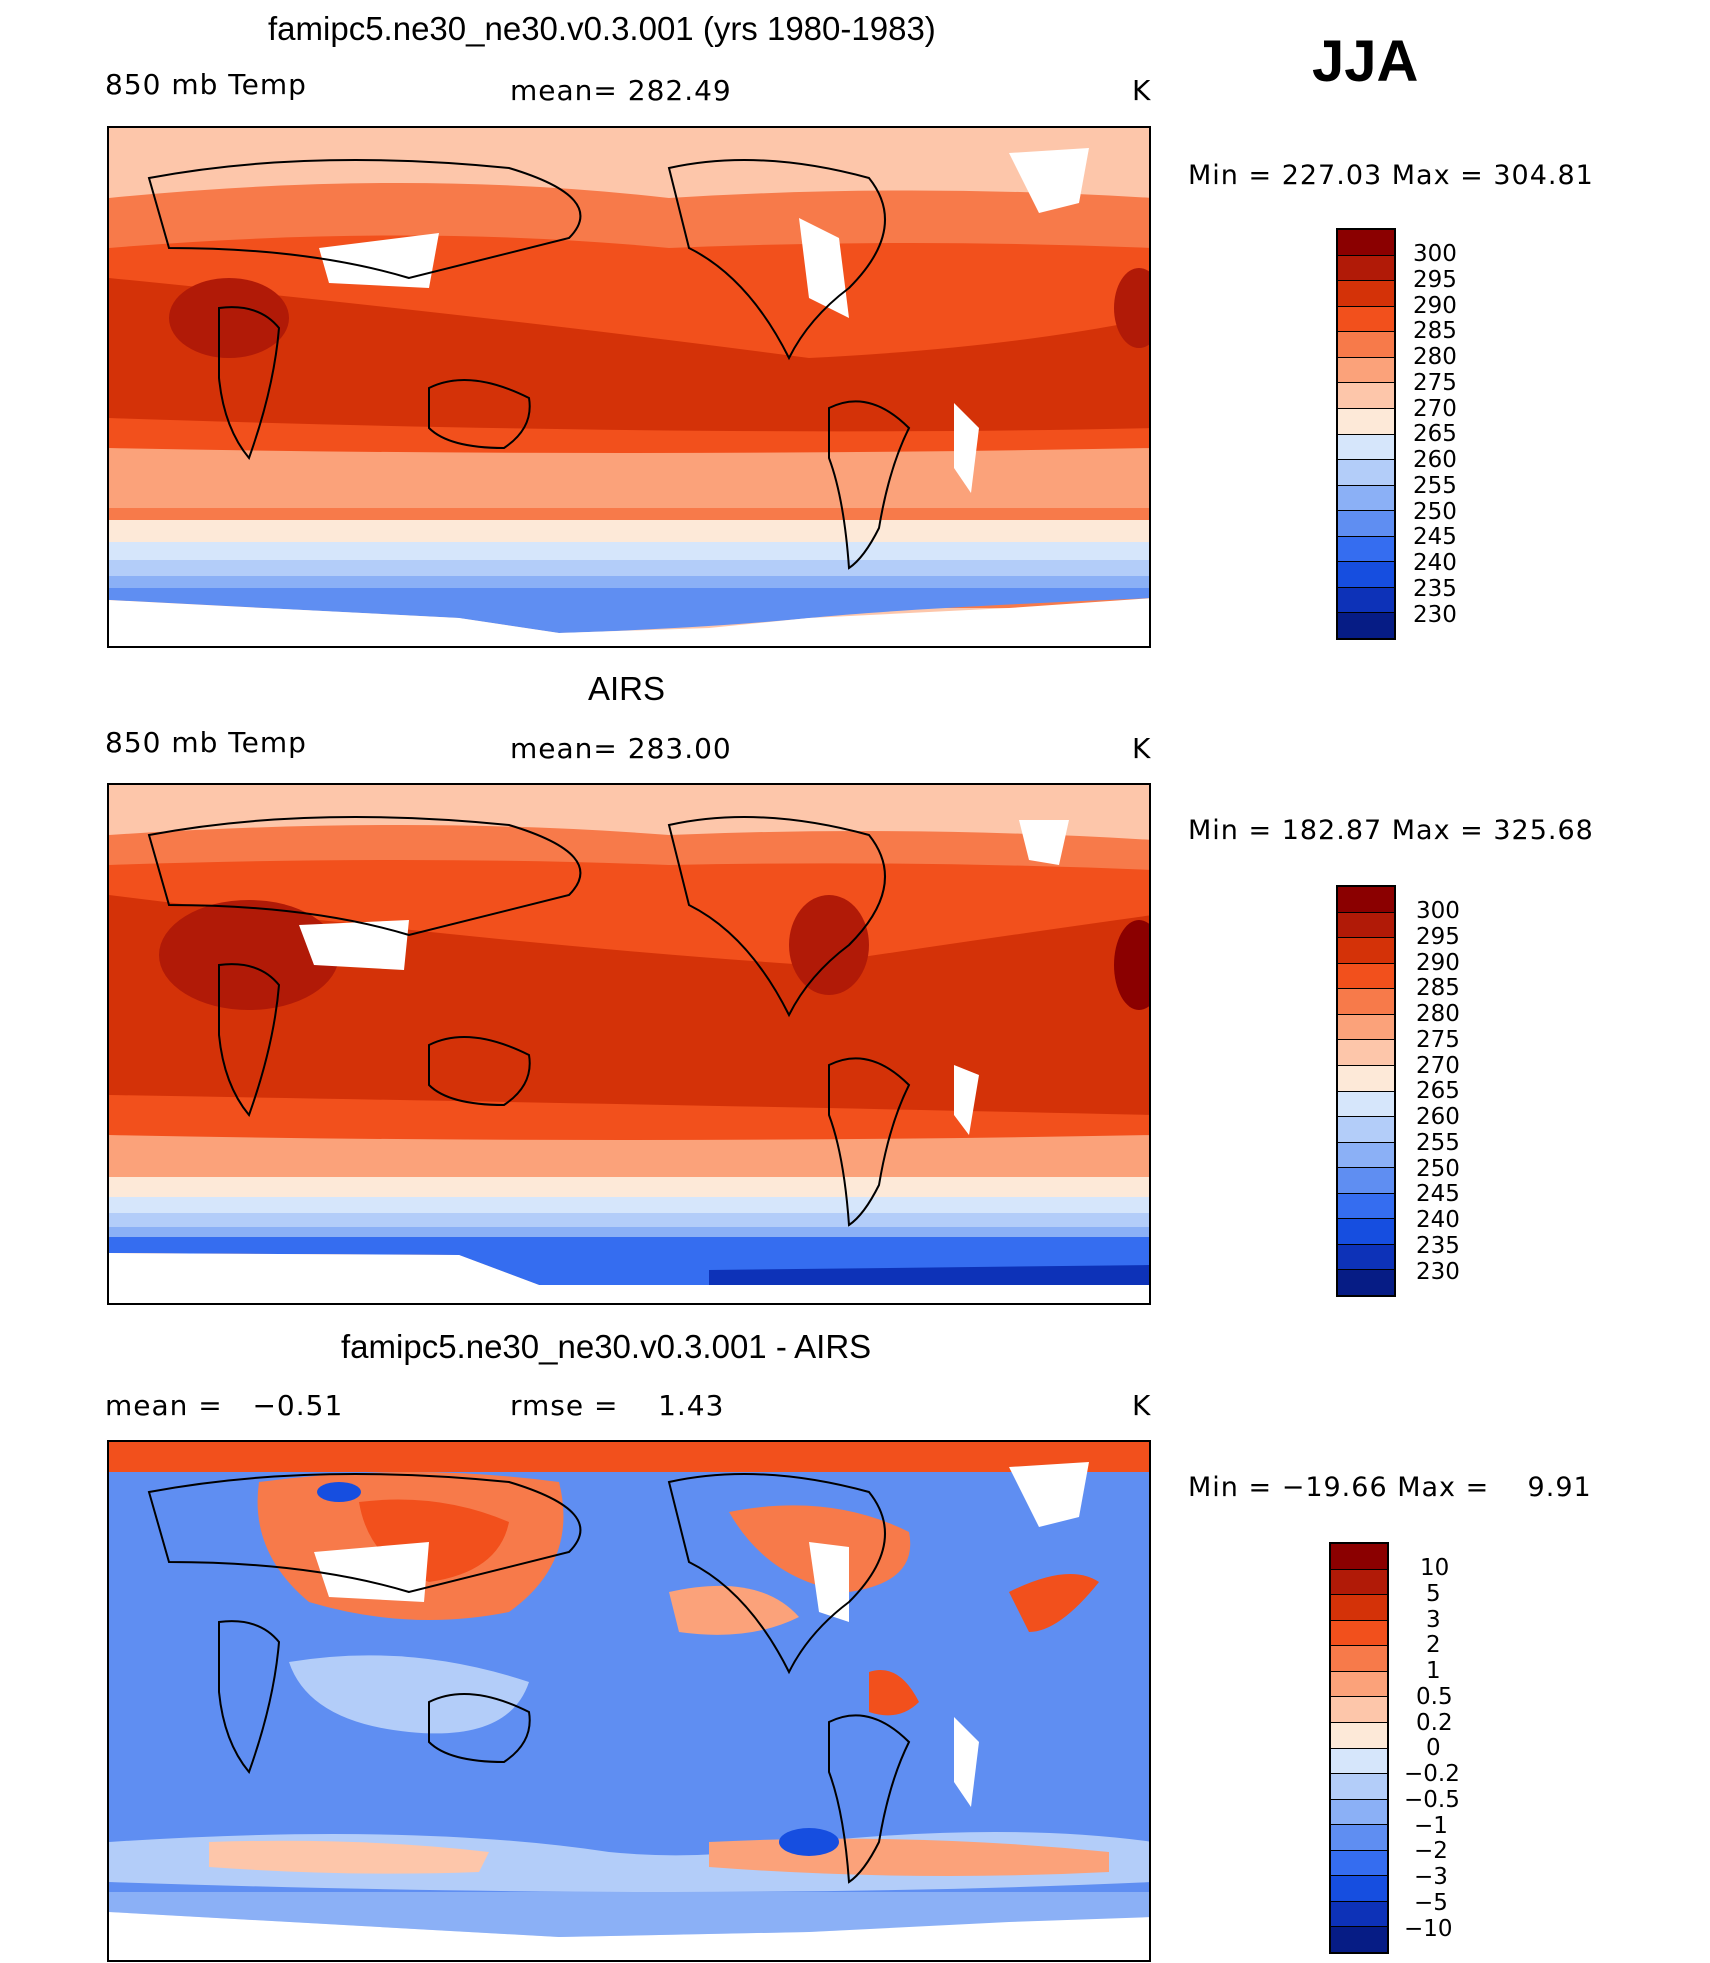 The height and width of the screenshot is (1963, 1710). I want to click on colorbar-tick: −0.2, so click(1432, 1774).